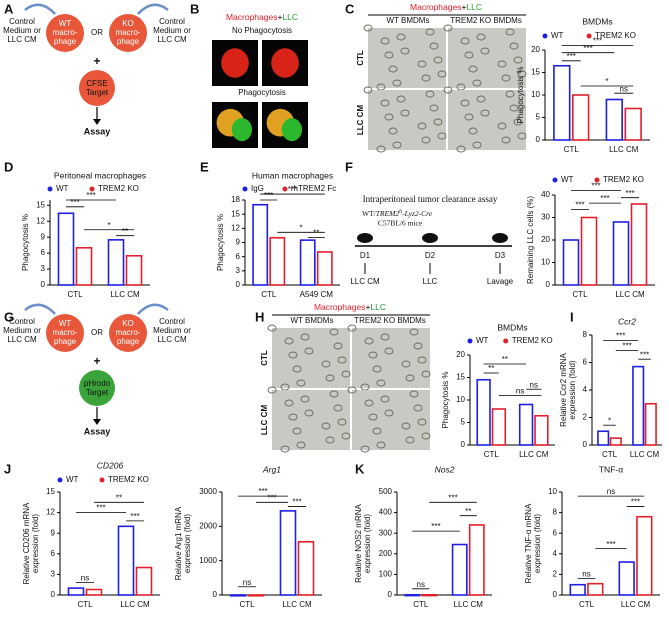  What do you see at coordinates (97, 383) in the screenshot?
I see `target-text: pHrodo` at bounding box center [97, 383].